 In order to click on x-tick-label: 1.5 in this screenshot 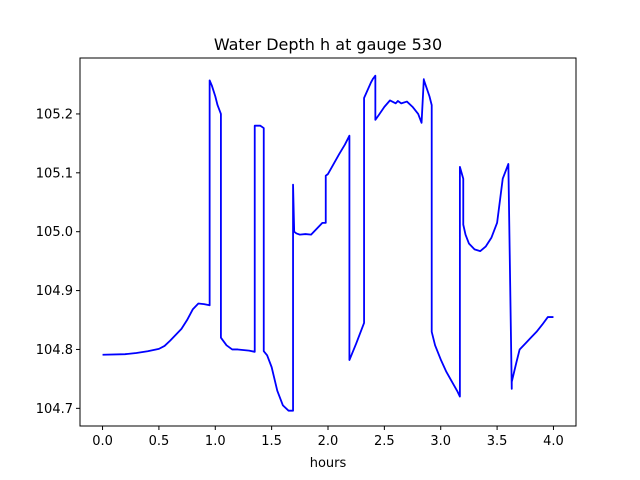, I will do `click(271, 441)`.